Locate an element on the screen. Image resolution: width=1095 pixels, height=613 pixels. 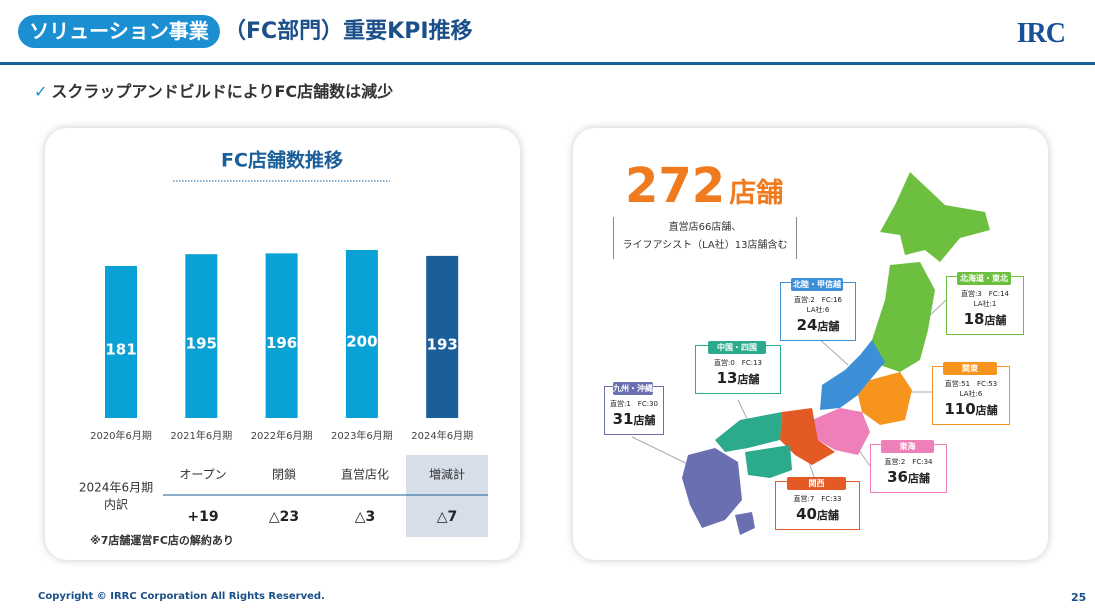
value-label: 200 is located at coordinates (361, 342).